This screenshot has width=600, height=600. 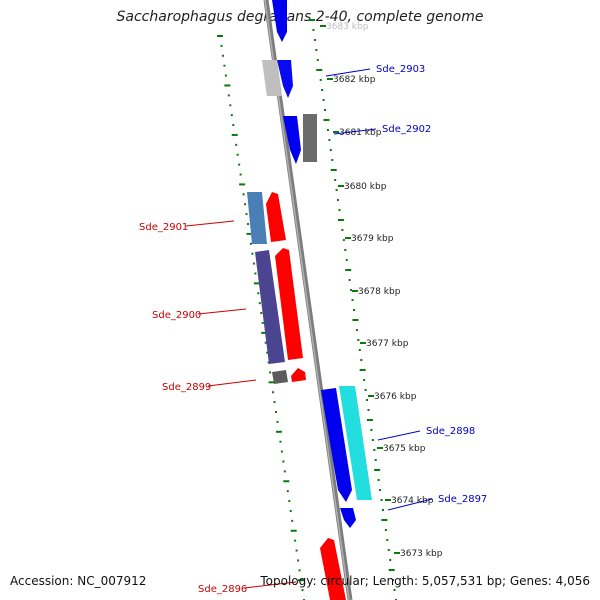 What do you see at coordinates (450, 431) in the screenshot?
I see `gene-label-forward: Sde_2898` at bounding box center [450, 431].